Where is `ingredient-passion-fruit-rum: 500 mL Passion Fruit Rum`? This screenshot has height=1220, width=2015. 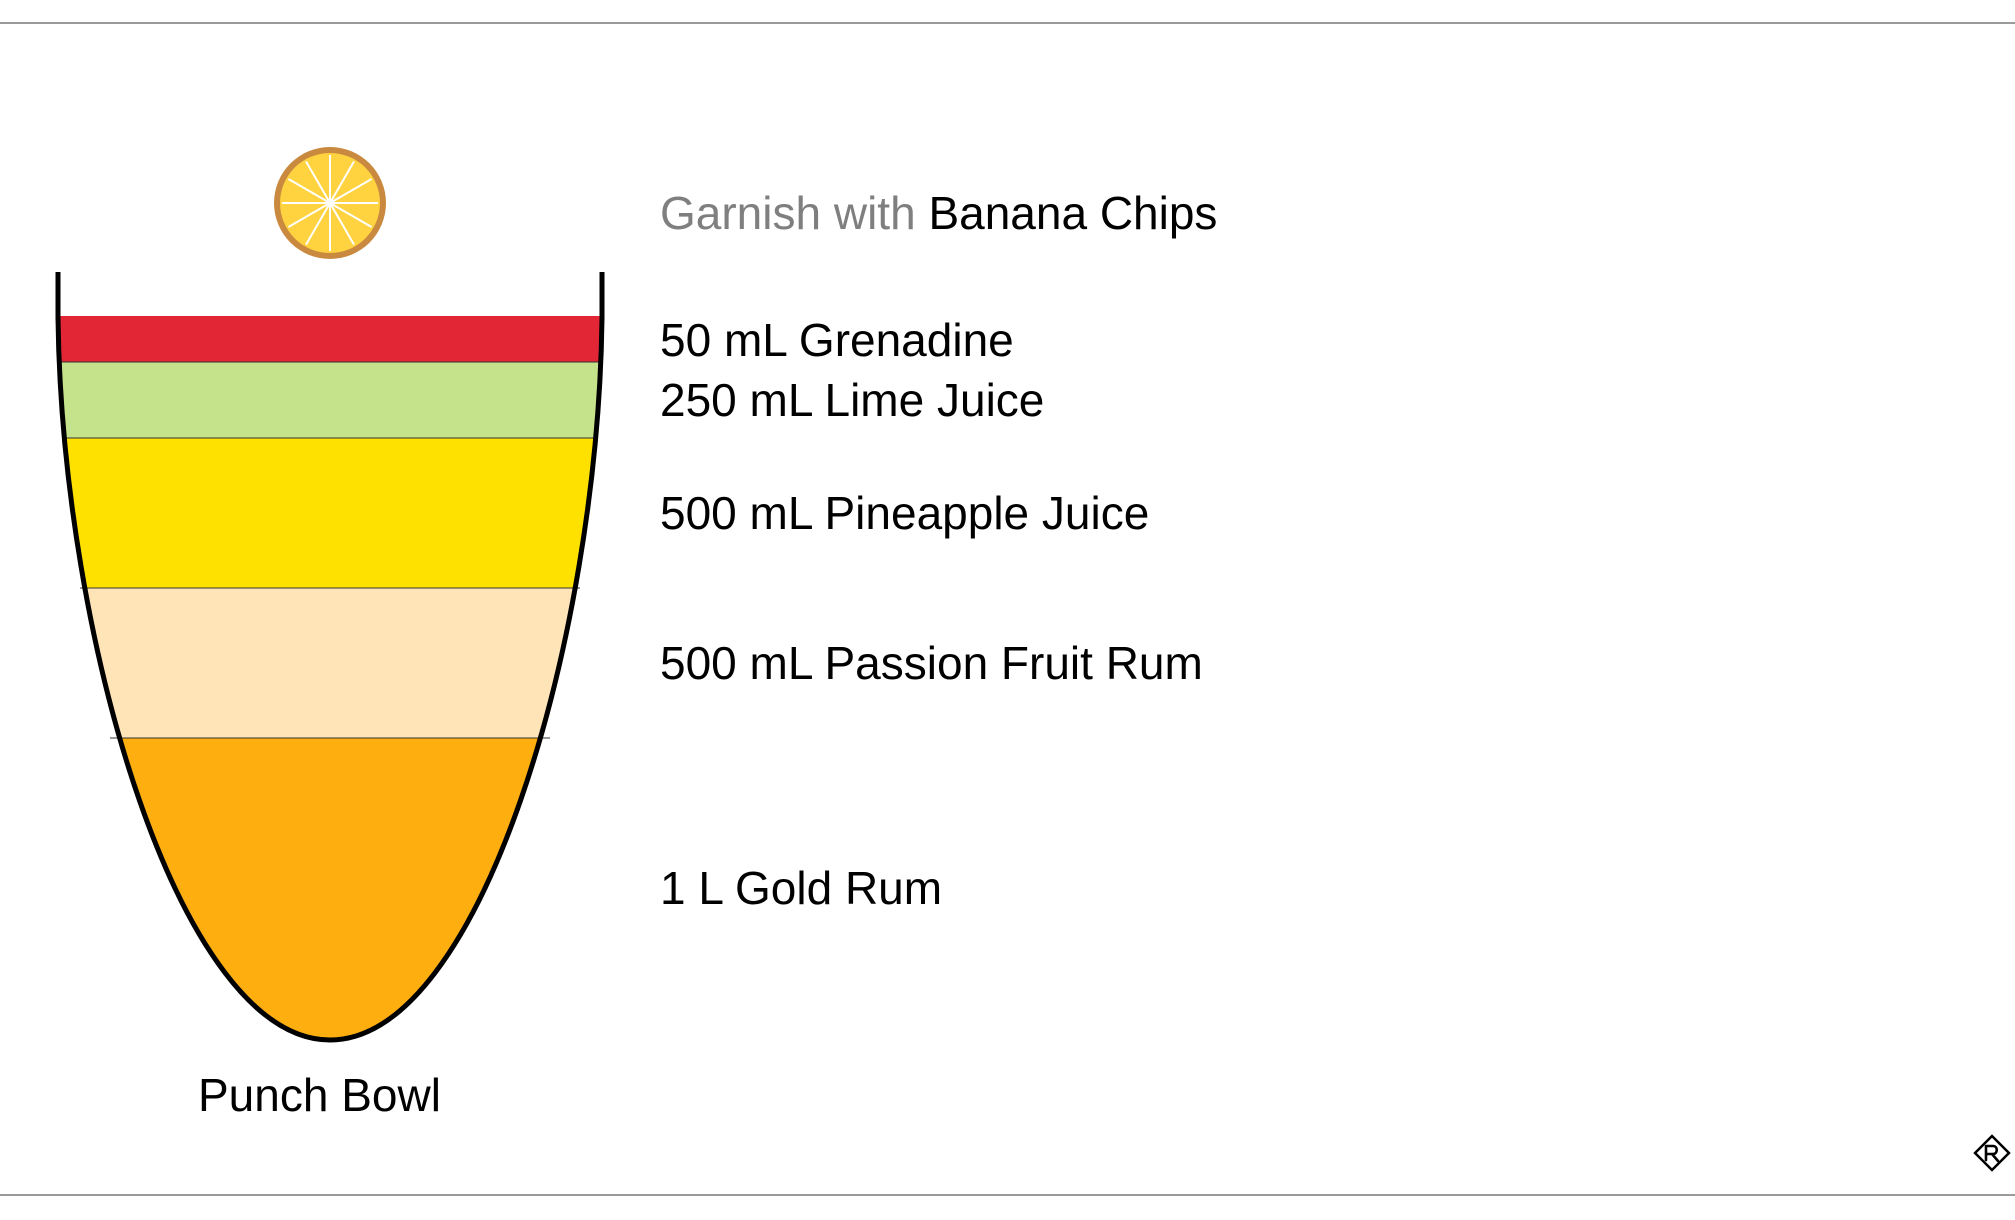 ingredient-passion-fruit-rum: 500 mL Passion Fruit Rum is located at coordinates (931, 663).